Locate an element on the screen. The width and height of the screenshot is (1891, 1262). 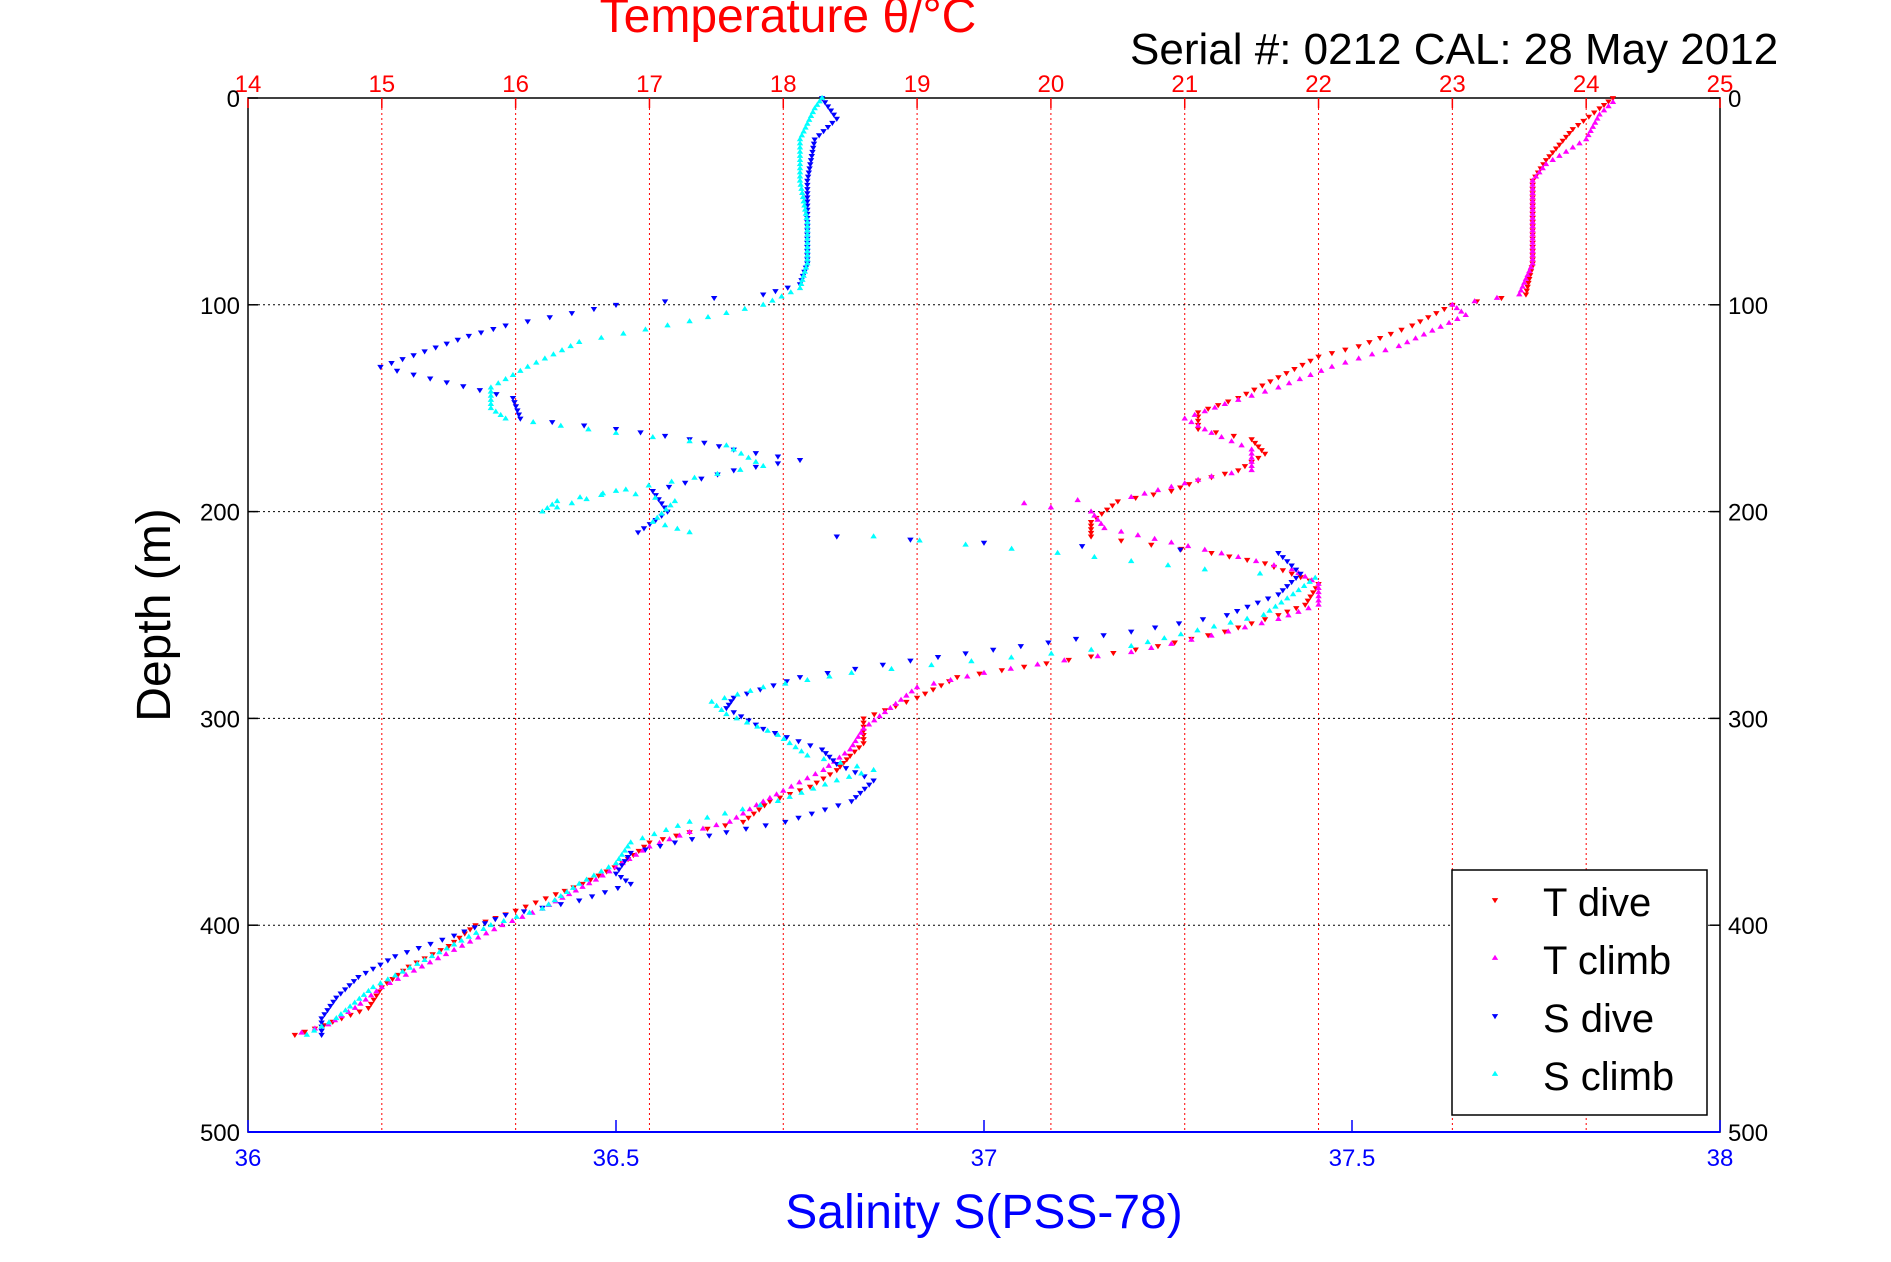
x-axis-label: Salinity S(PSS-78) is located at coordinates (983, 1212).